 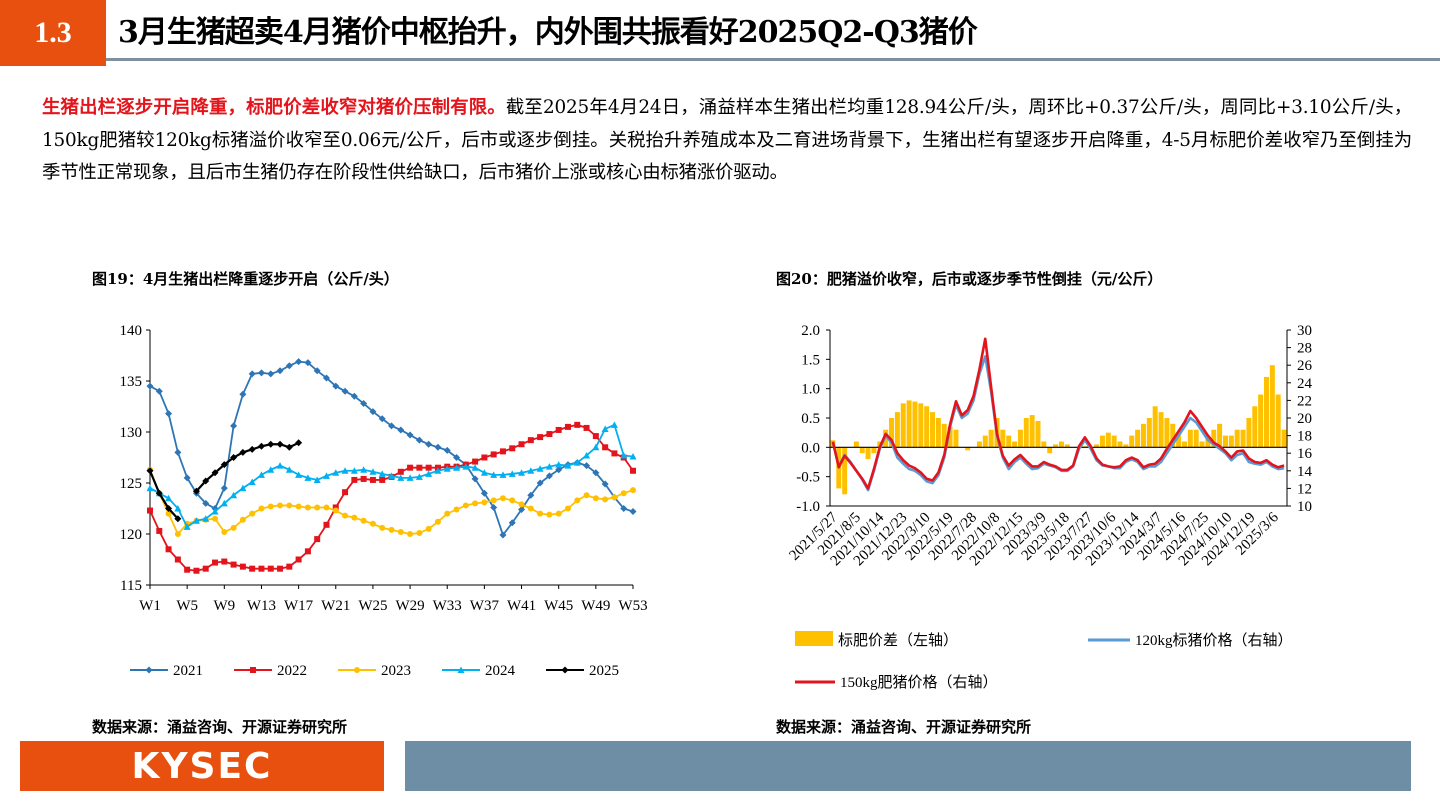 I want to click on x-tick-label: W53, so click(x=632, y=606).